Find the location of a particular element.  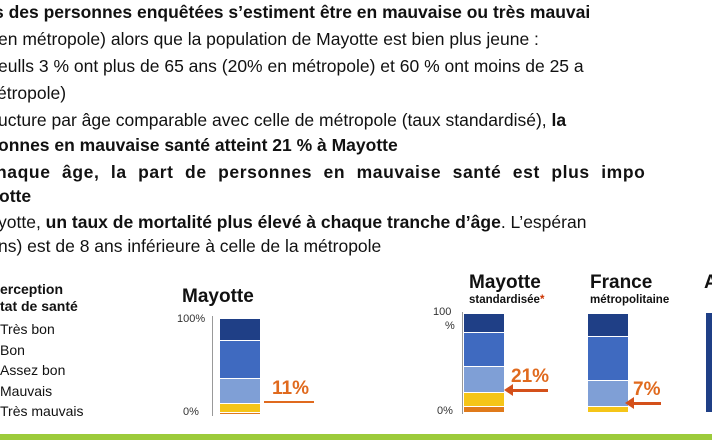

legend-item-assez-bon: Assez bon is located at coordinates (33, 370).